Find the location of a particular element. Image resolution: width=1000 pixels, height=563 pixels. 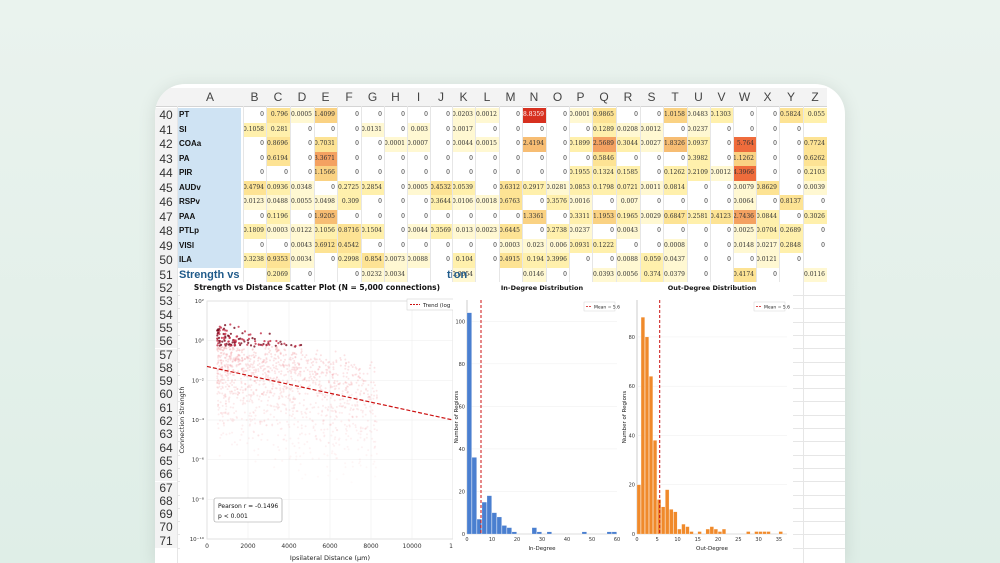

matrix-cell: 0.0088 is located at coordinates (628, 260).